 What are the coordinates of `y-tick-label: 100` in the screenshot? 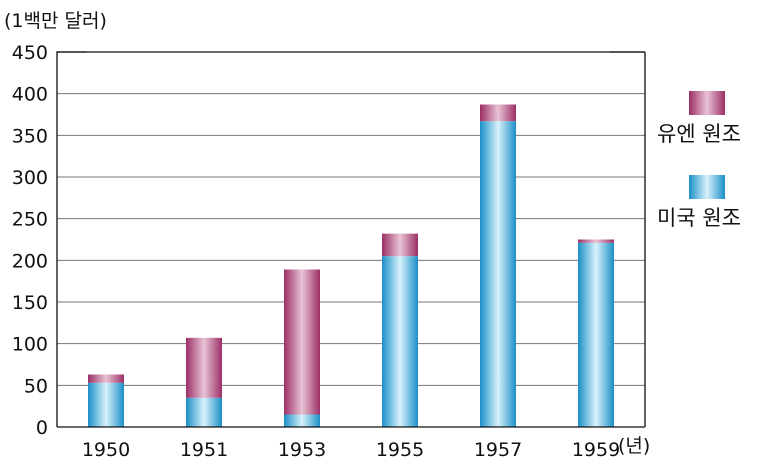 It's located at (30, 345).